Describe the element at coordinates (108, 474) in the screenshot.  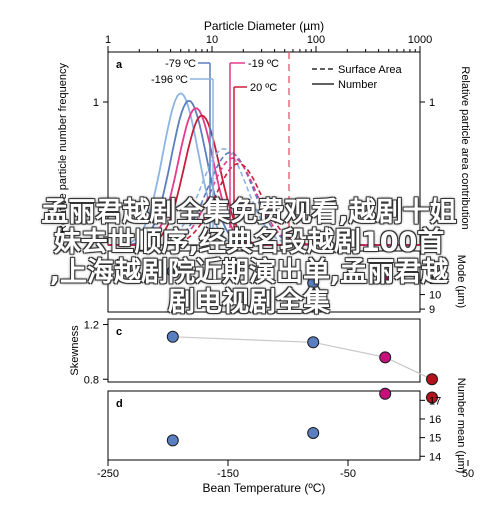
I see `bottom-tick-label: -250` at that location.